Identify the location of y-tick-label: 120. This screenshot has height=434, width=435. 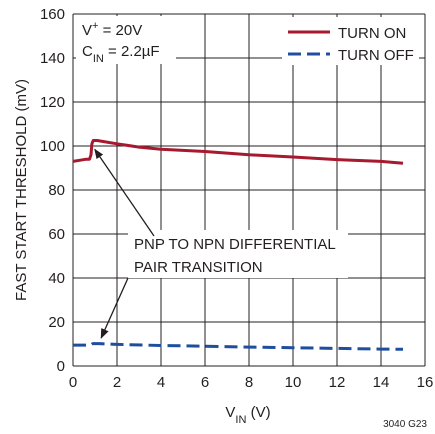
(52, 102).